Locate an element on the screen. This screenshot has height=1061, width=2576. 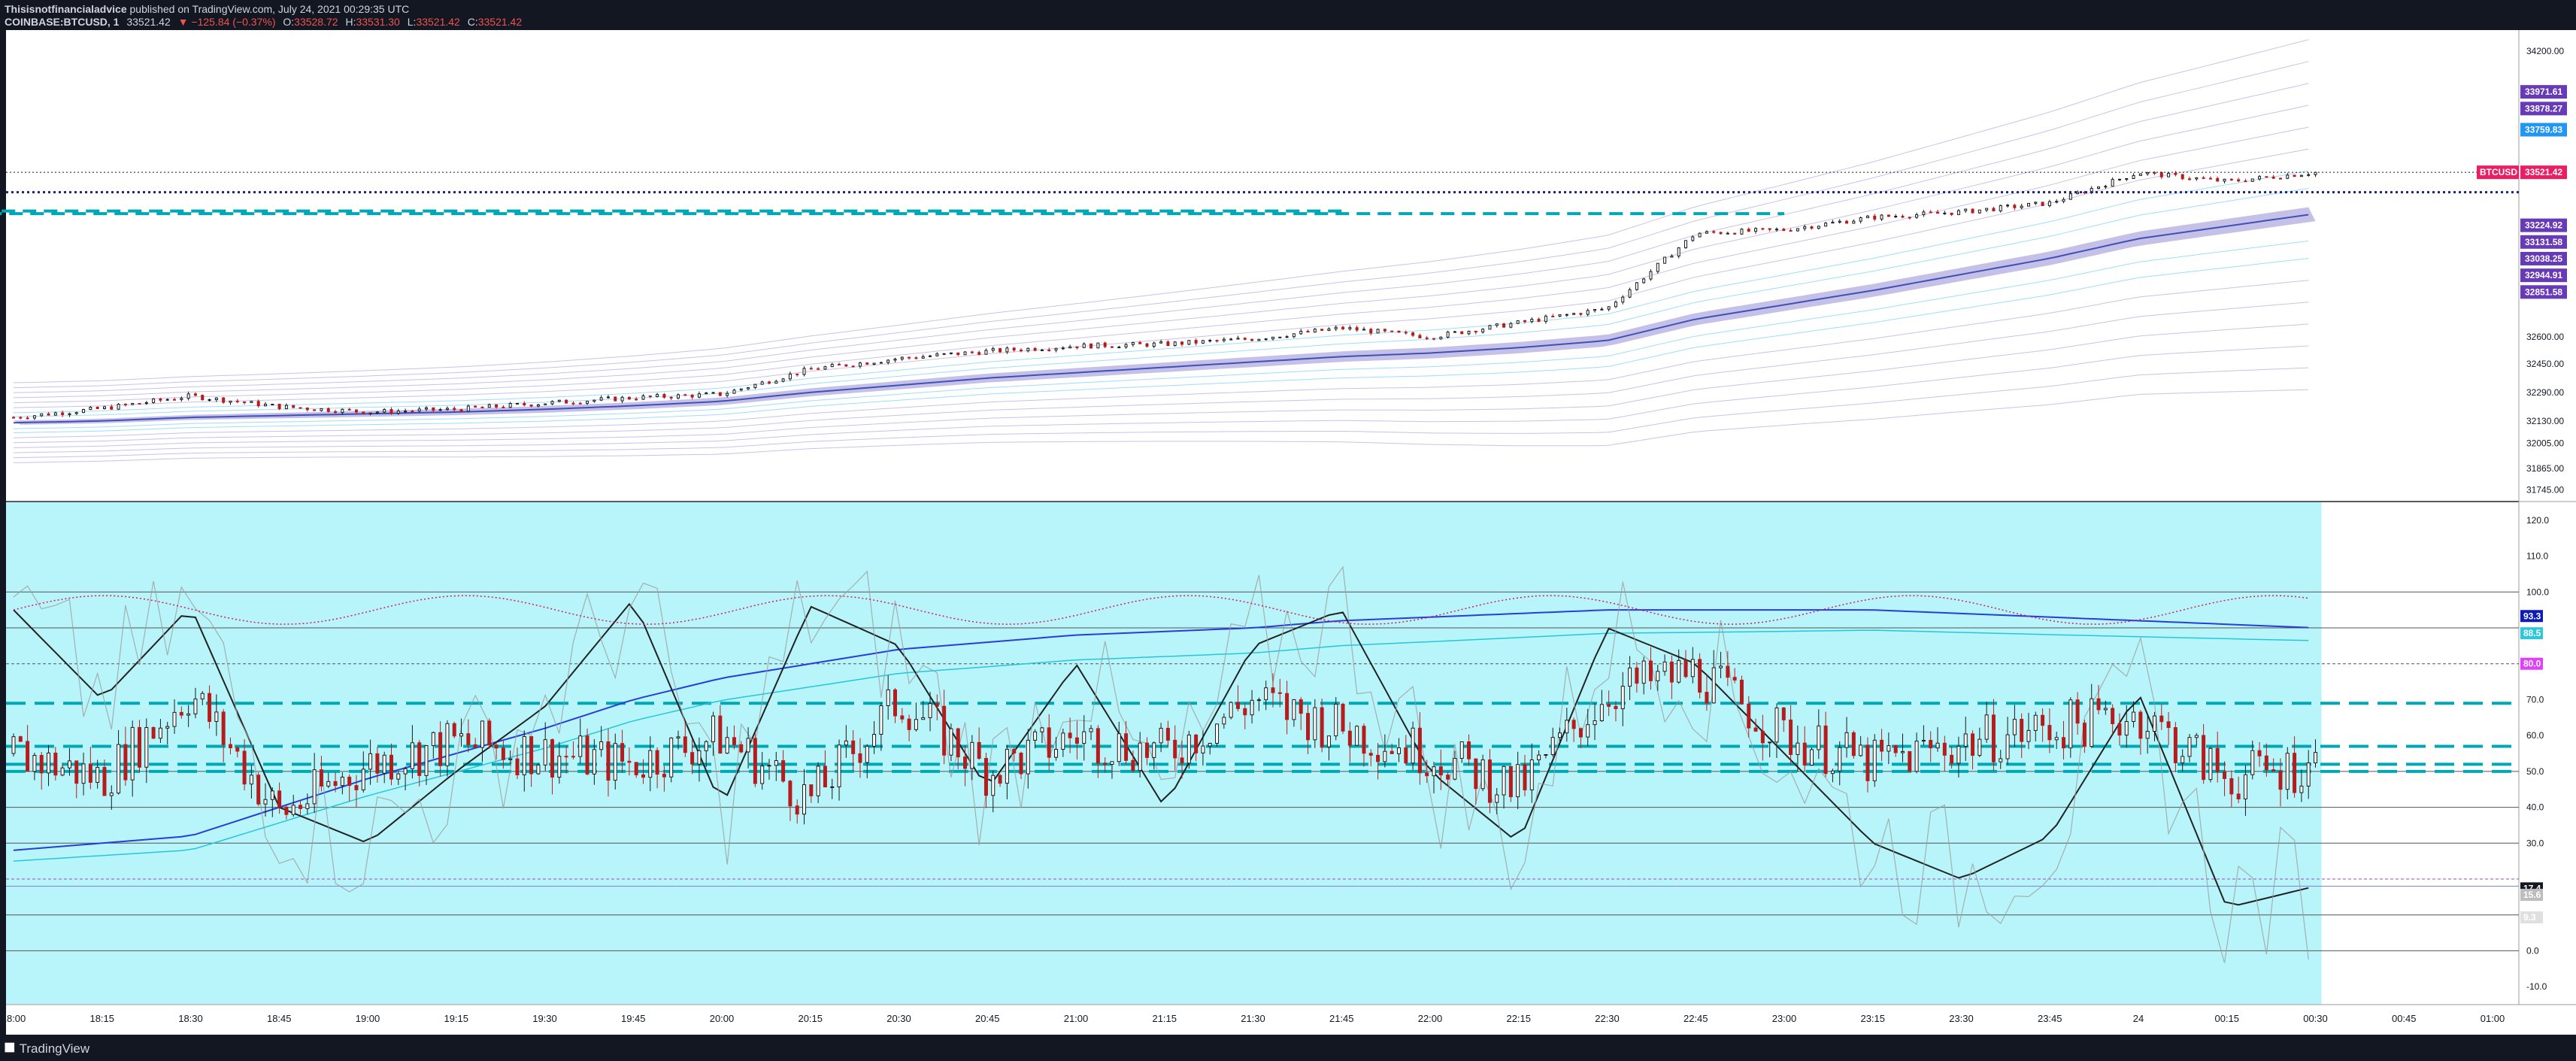
osc-level-tag-label: 80.0 is located at coordinates (2532, 664).